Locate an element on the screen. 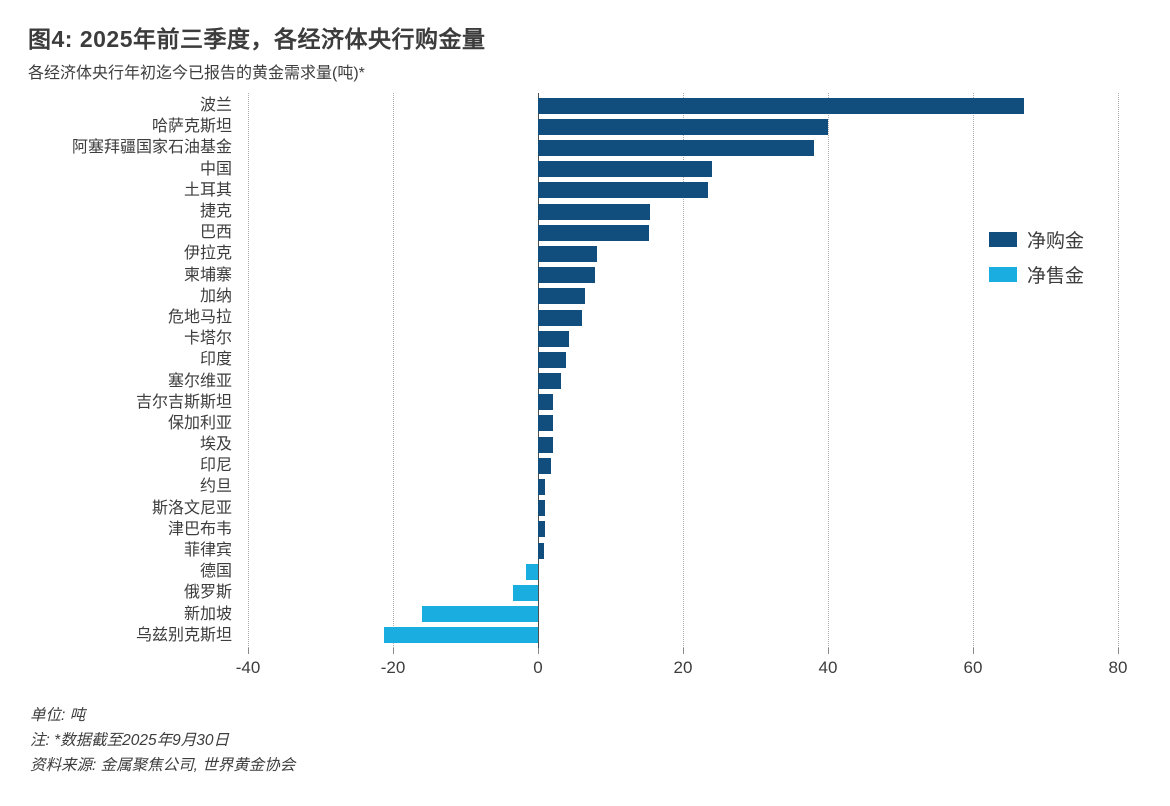 This screenshot has width=1170, height=806. category-label: 巴西 is located at coordinates (215, 233).